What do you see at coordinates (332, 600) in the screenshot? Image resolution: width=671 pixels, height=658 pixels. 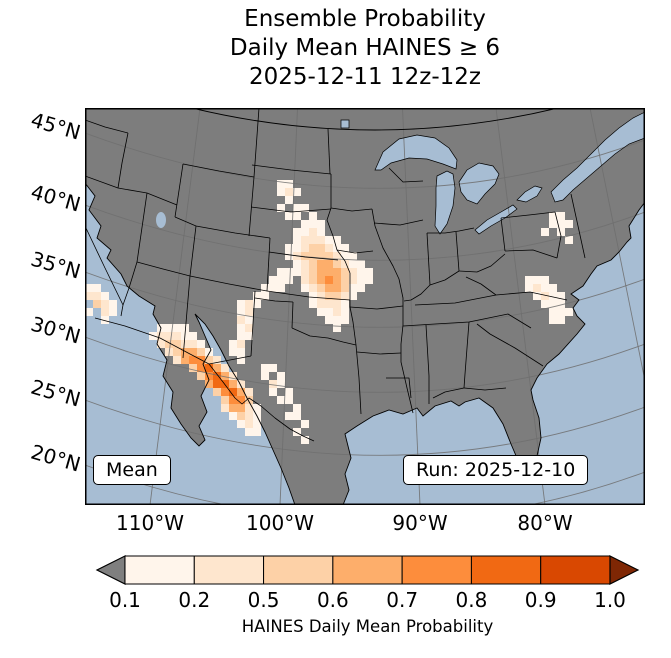 I see `colorbar-tick-label: 0.6` at bounding box center [332, 600].